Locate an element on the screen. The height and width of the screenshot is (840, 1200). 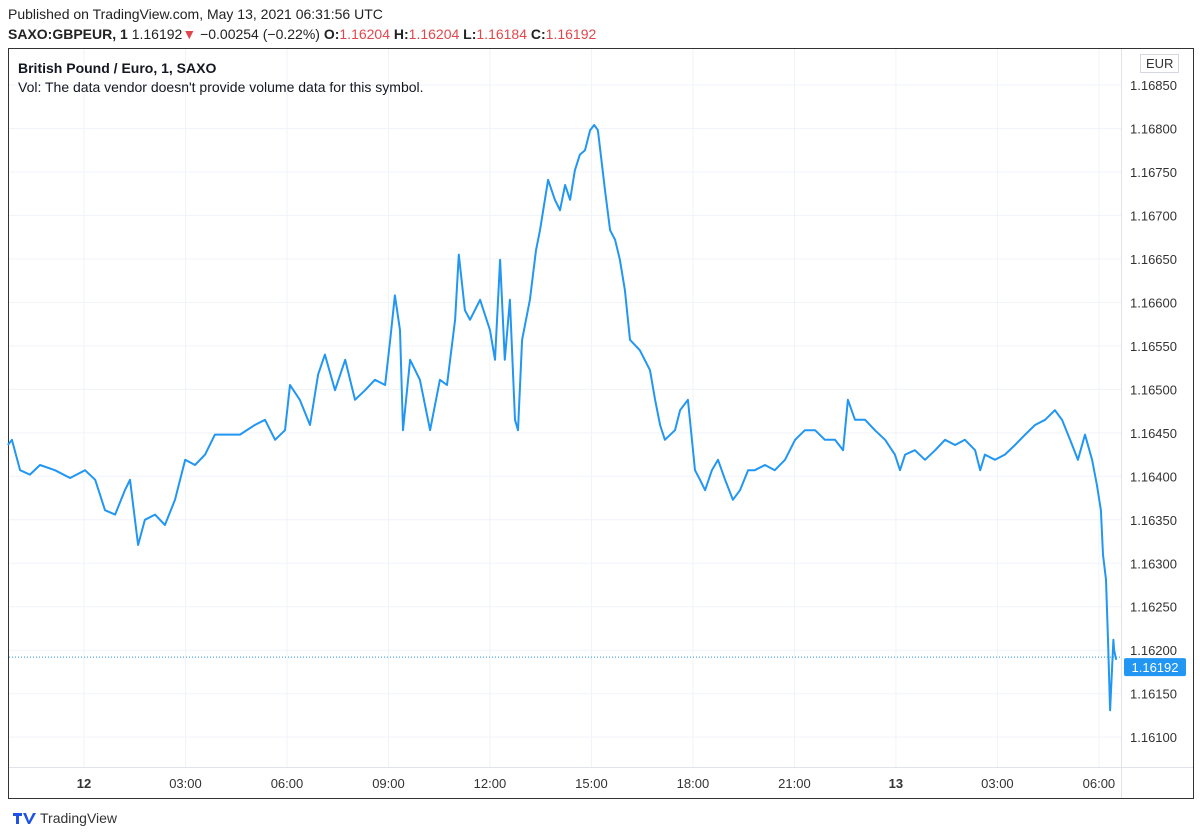
y-tick-label: 1.16650 is located at coordinates (1153, 259).